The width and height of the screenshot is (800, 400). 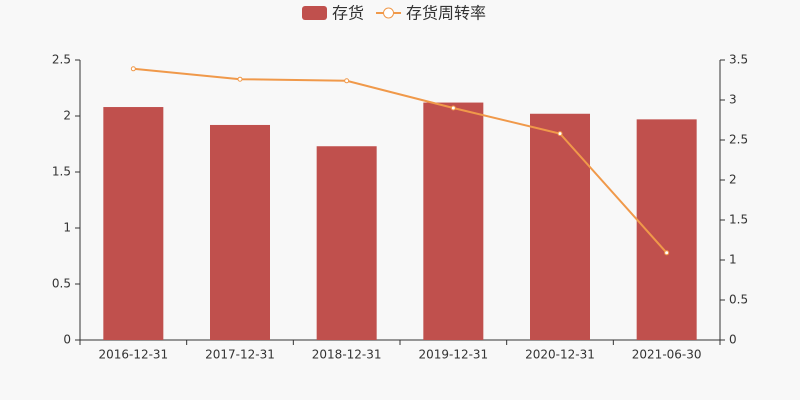 What do you see at coordinates (67, 228) in the screenshot?
I see `y-tick-label: 1` at bounding box center [67, 228].